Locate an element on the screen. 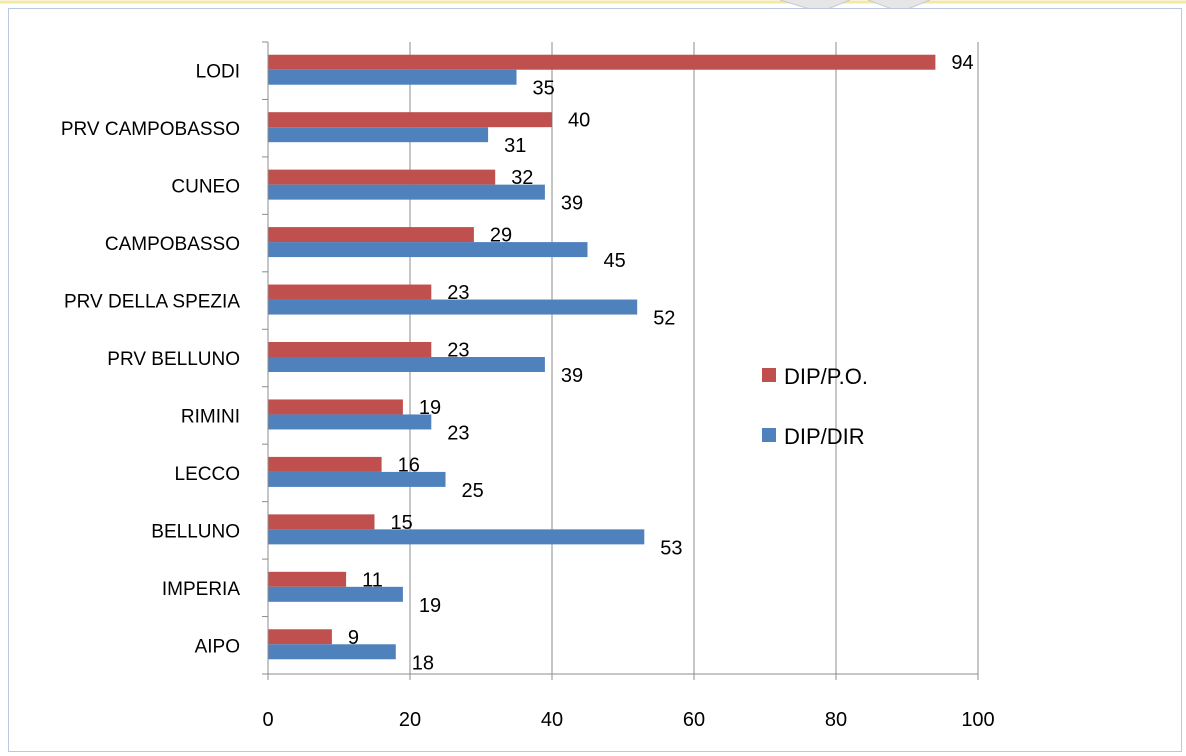  x-tick-label: 40 is located at coordinates (552, 720).